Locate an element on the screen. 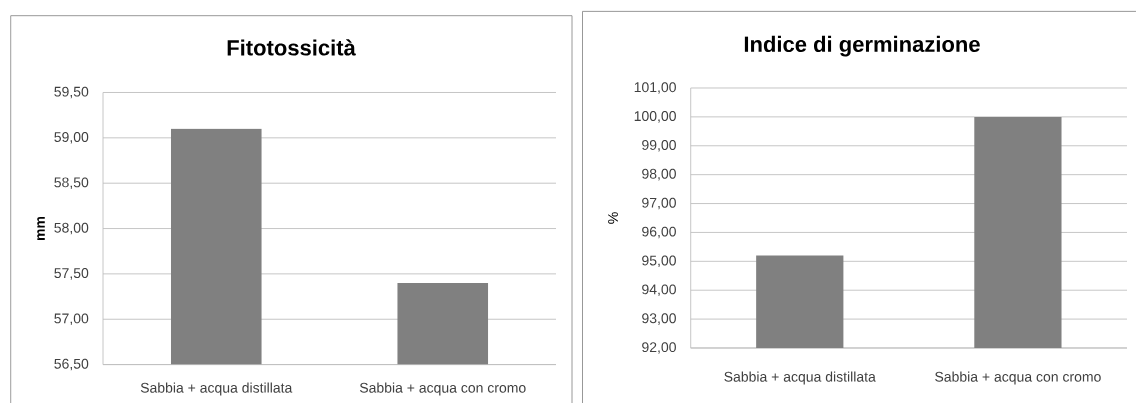 This screenshot has height=403, width=1136. y-tick-label: 96,00 is located at coordinates (659, 232).